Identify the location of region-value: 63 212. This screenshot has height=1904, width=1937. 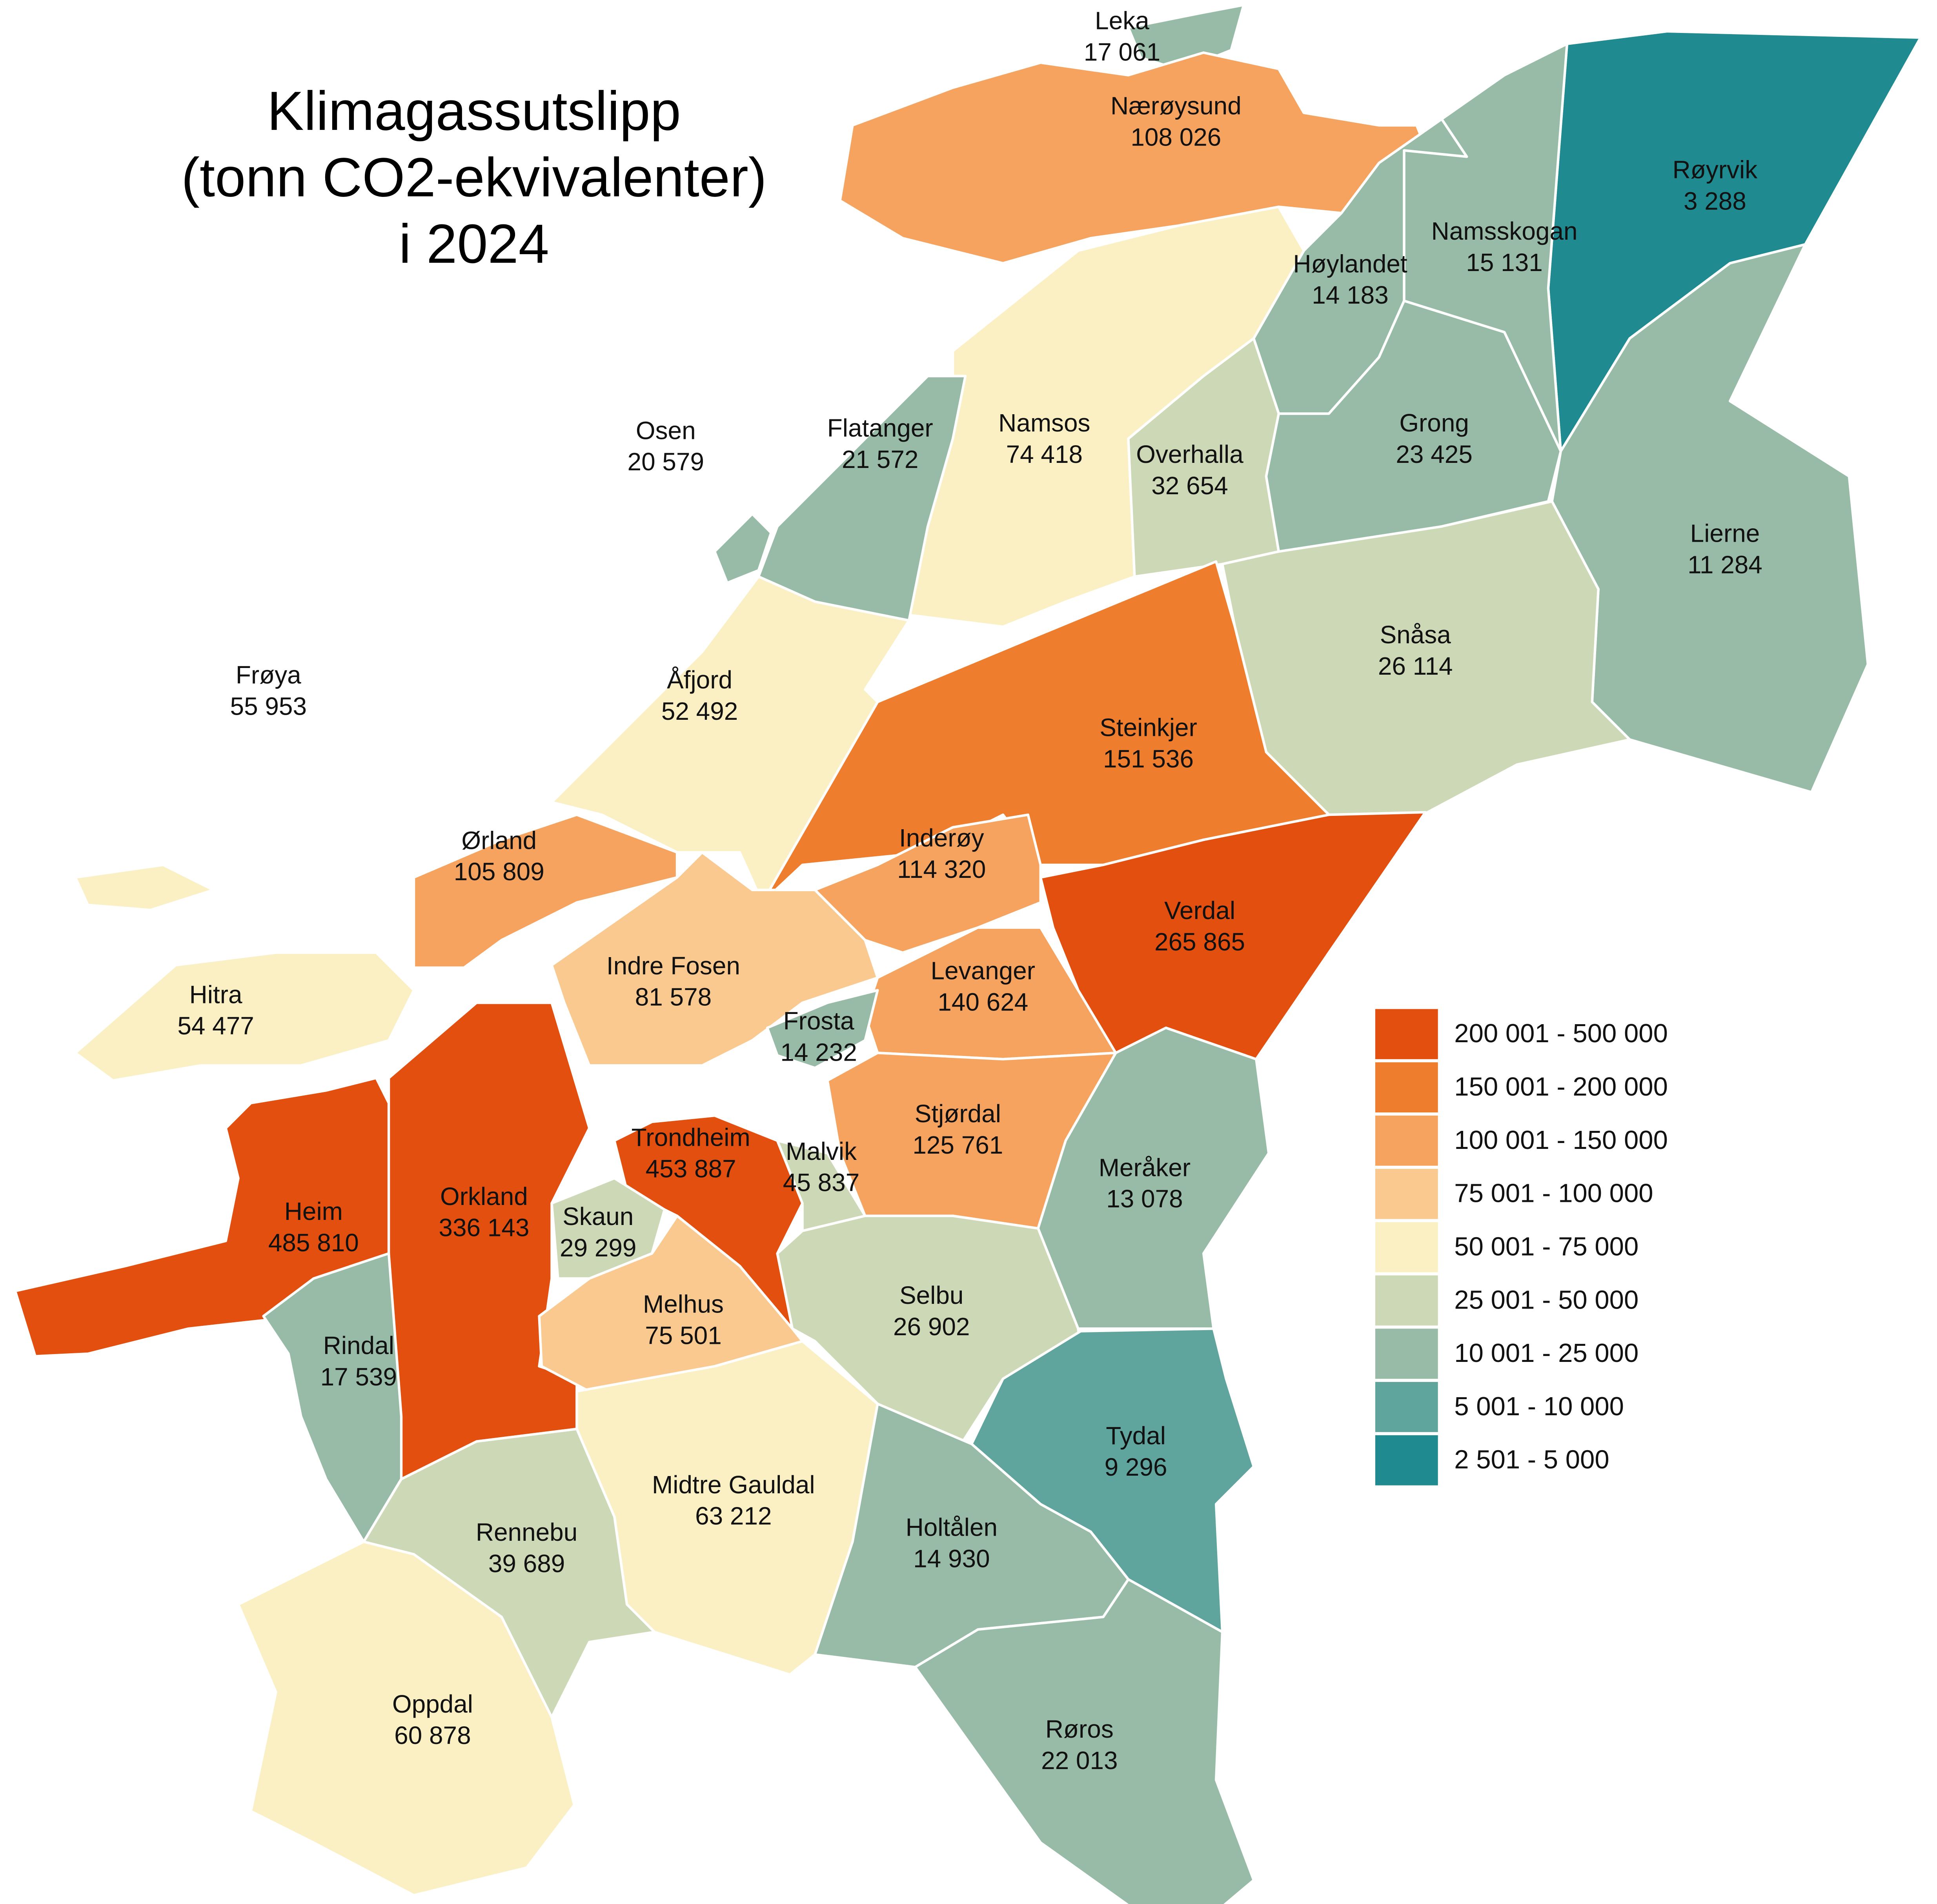
(733, 1516).